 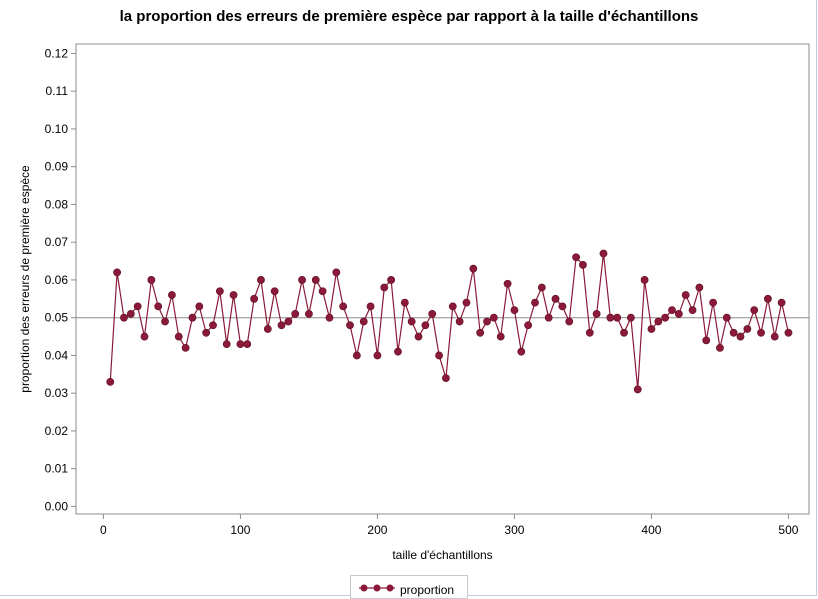 I want to click on y-tick-label: 0.06, so click(x=57, y=280).